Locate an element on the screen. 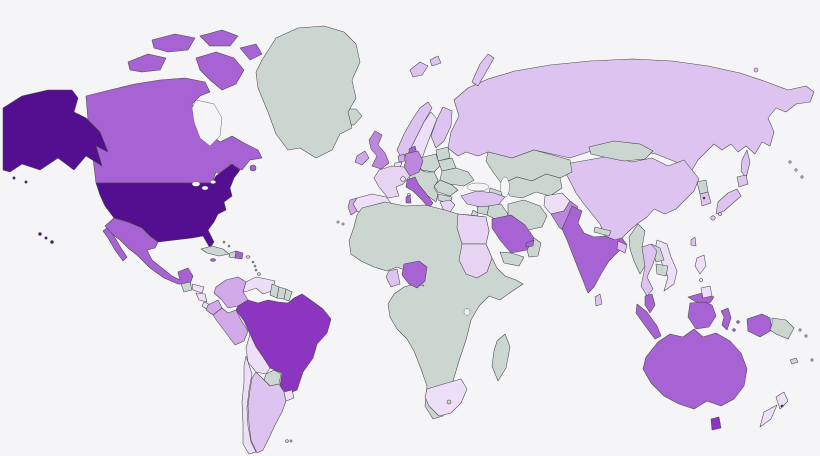 This screenshot has height=456, width=820. country-chile is located at coordinates (249, 405).